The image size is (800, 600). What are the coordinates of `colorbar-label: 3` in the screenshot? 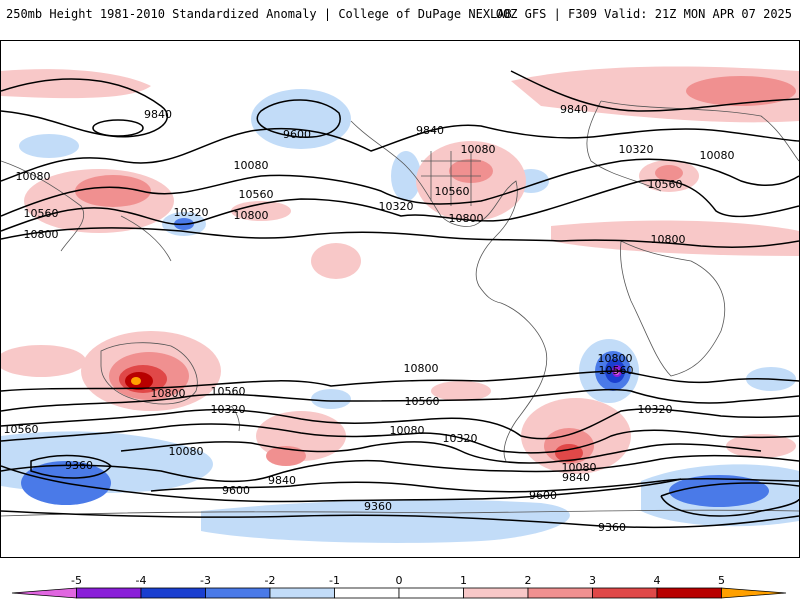 It's located at (592, 580).